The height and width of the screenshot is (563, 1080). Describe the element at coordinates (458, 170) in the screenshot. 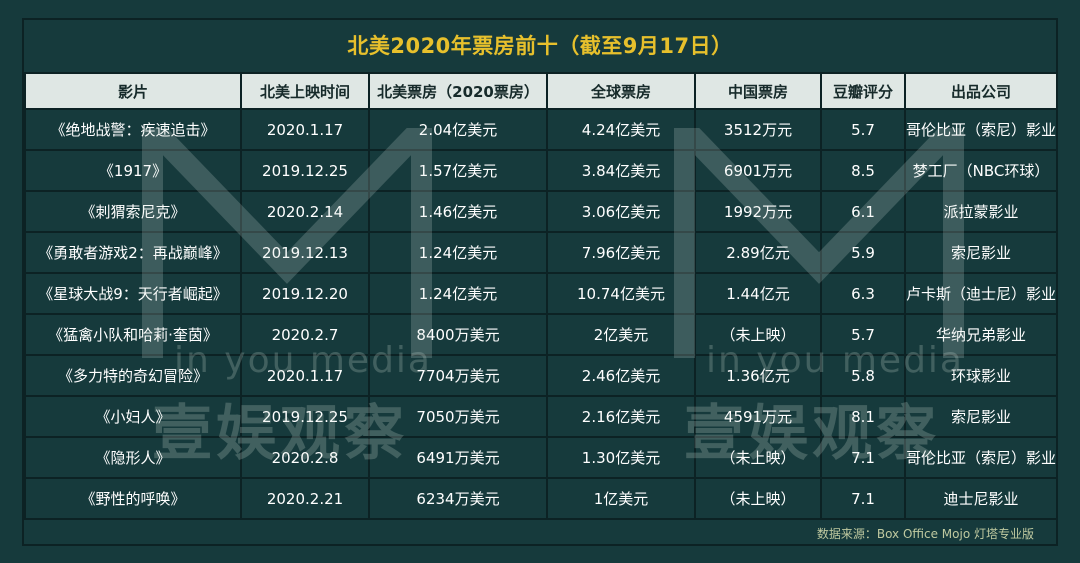

I see `cell-na-box-office: 1.57亿美元` at that location.